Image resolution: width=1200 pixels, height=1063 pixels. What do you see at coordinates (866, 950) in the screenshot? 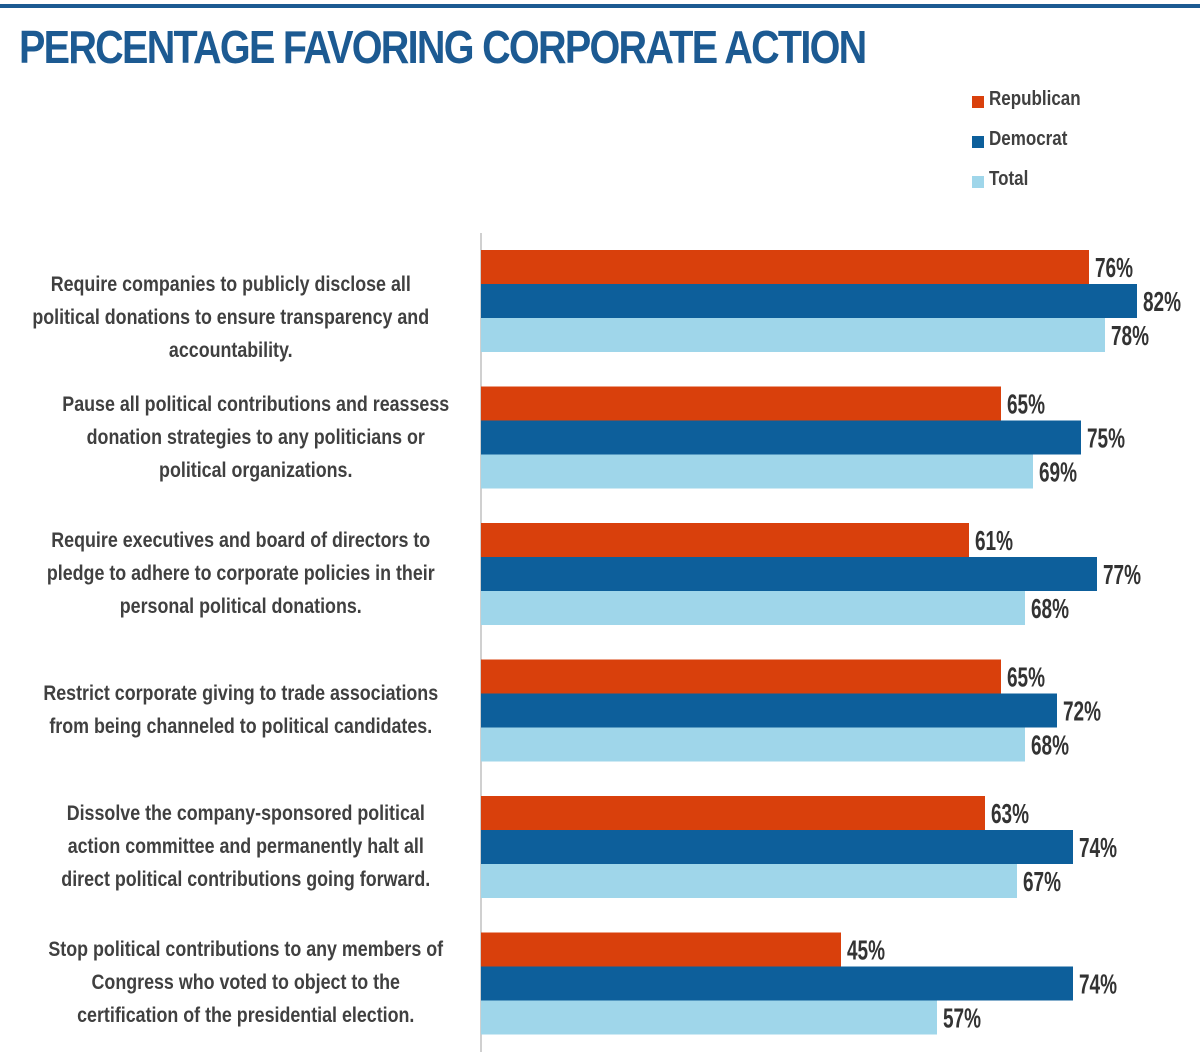
I see `value-label-republican-6: 45%` at bounding box center [866, 950].